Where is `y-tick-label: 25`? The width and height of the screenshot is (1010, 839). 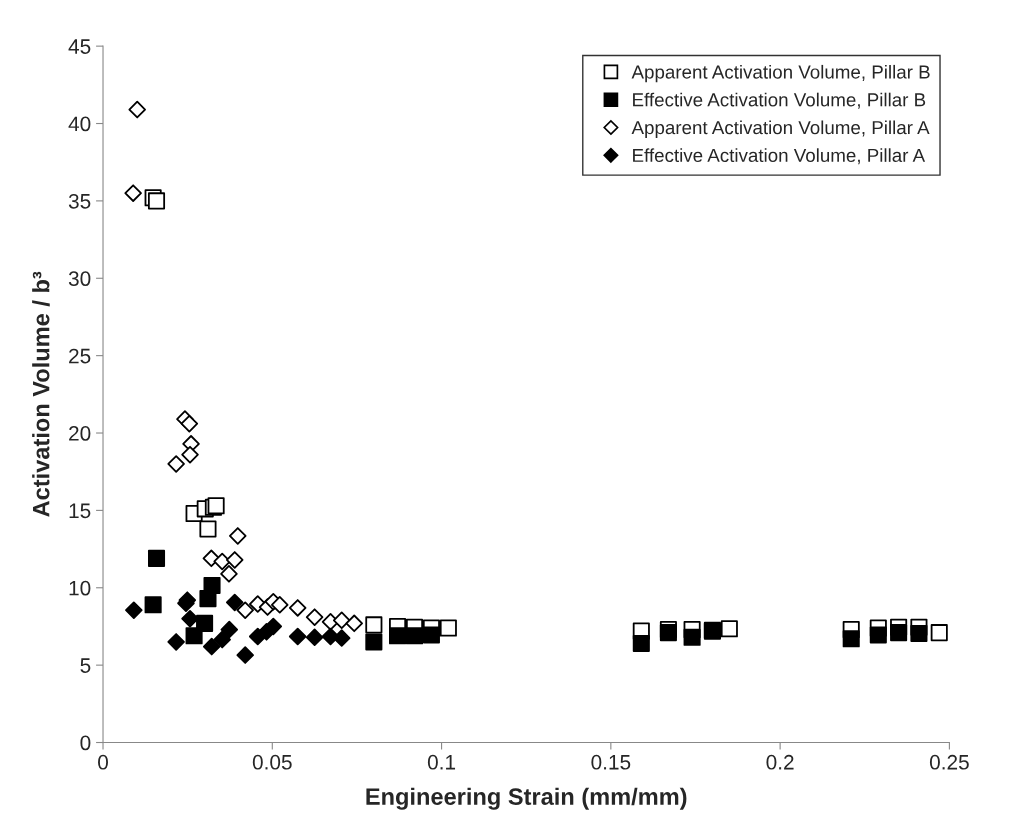
y-tick-label: 25 is located at coordinates (80, 356).